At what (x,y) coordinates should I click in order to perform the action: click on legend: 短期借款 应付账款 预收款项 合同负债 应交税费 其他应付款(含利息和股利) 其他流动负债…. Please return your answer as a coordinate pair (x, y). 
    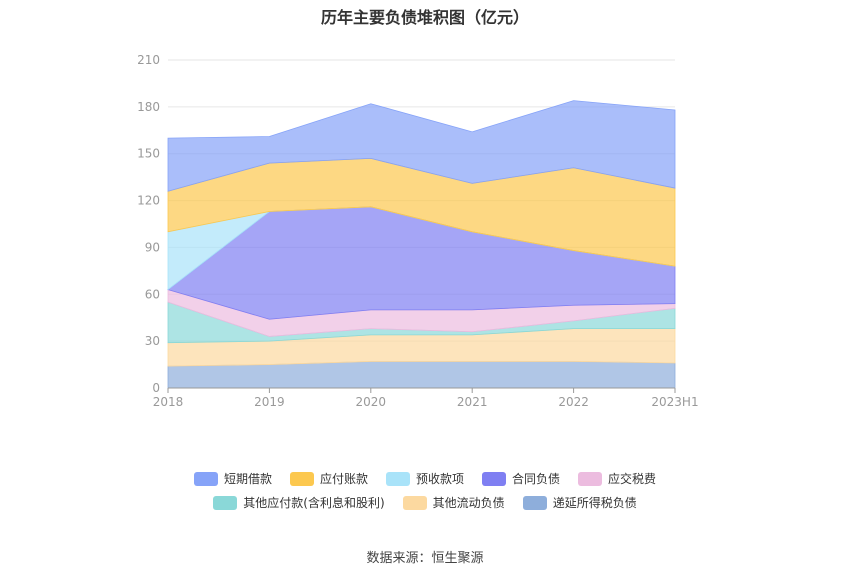
    Looking at the image, I should click on (425, 494).